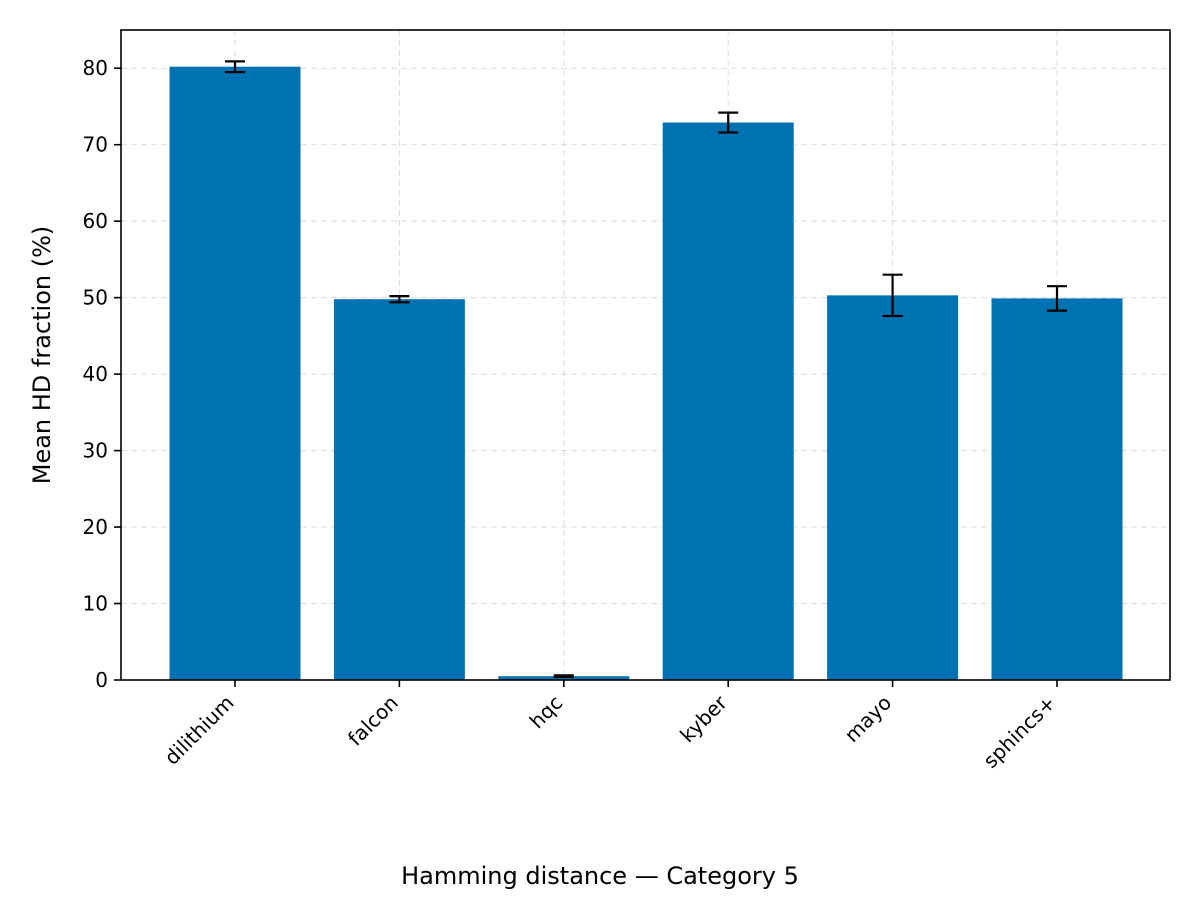 This screenshot has width=1200, height=900. What do you see at coordinates (1019, 732) in the screenshot?
I see `x-tick-label: sphincs+` at bounding box center [1019, 732].